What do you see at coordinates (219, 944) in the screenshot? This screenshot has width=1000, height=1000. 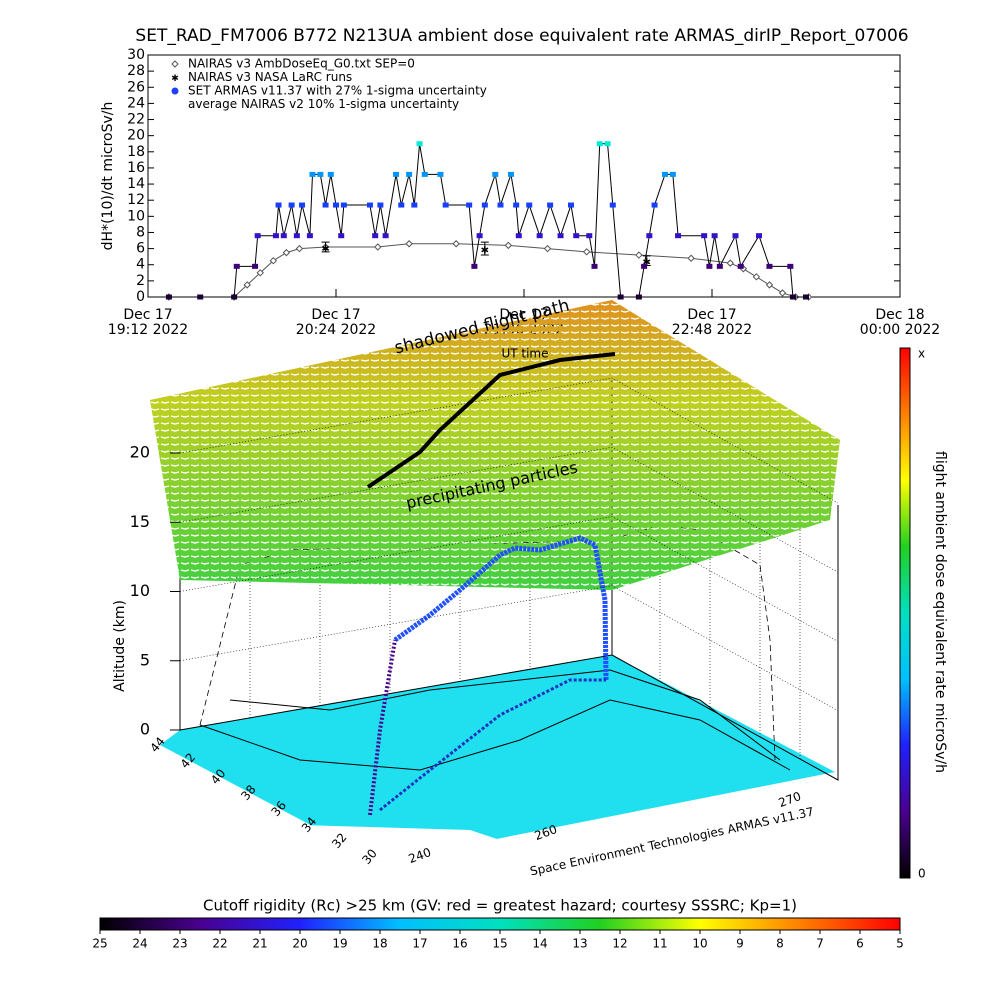 I see `colorbar-tick-label: 22` at bounding box center [219, 944].